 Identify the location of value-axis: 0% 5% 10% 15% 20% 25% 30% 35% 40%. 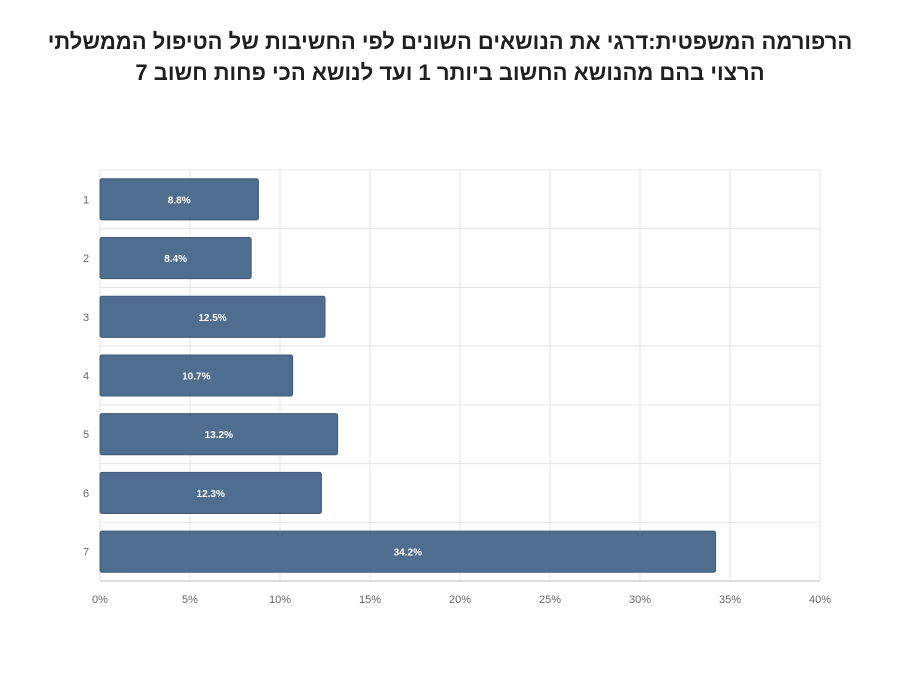
(461, 600).